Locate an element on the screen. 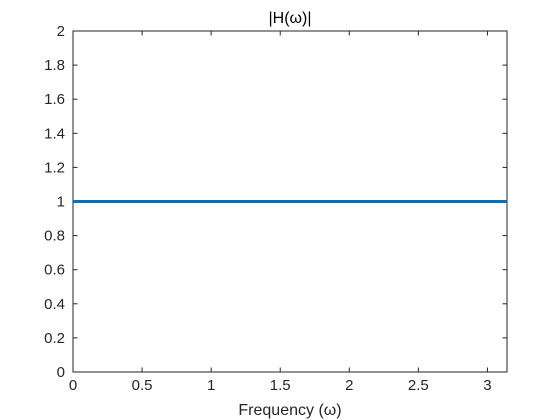 This screenshot has height=420, width=560. y-tick-label: 1.8 is located at coordinates (54, 65).